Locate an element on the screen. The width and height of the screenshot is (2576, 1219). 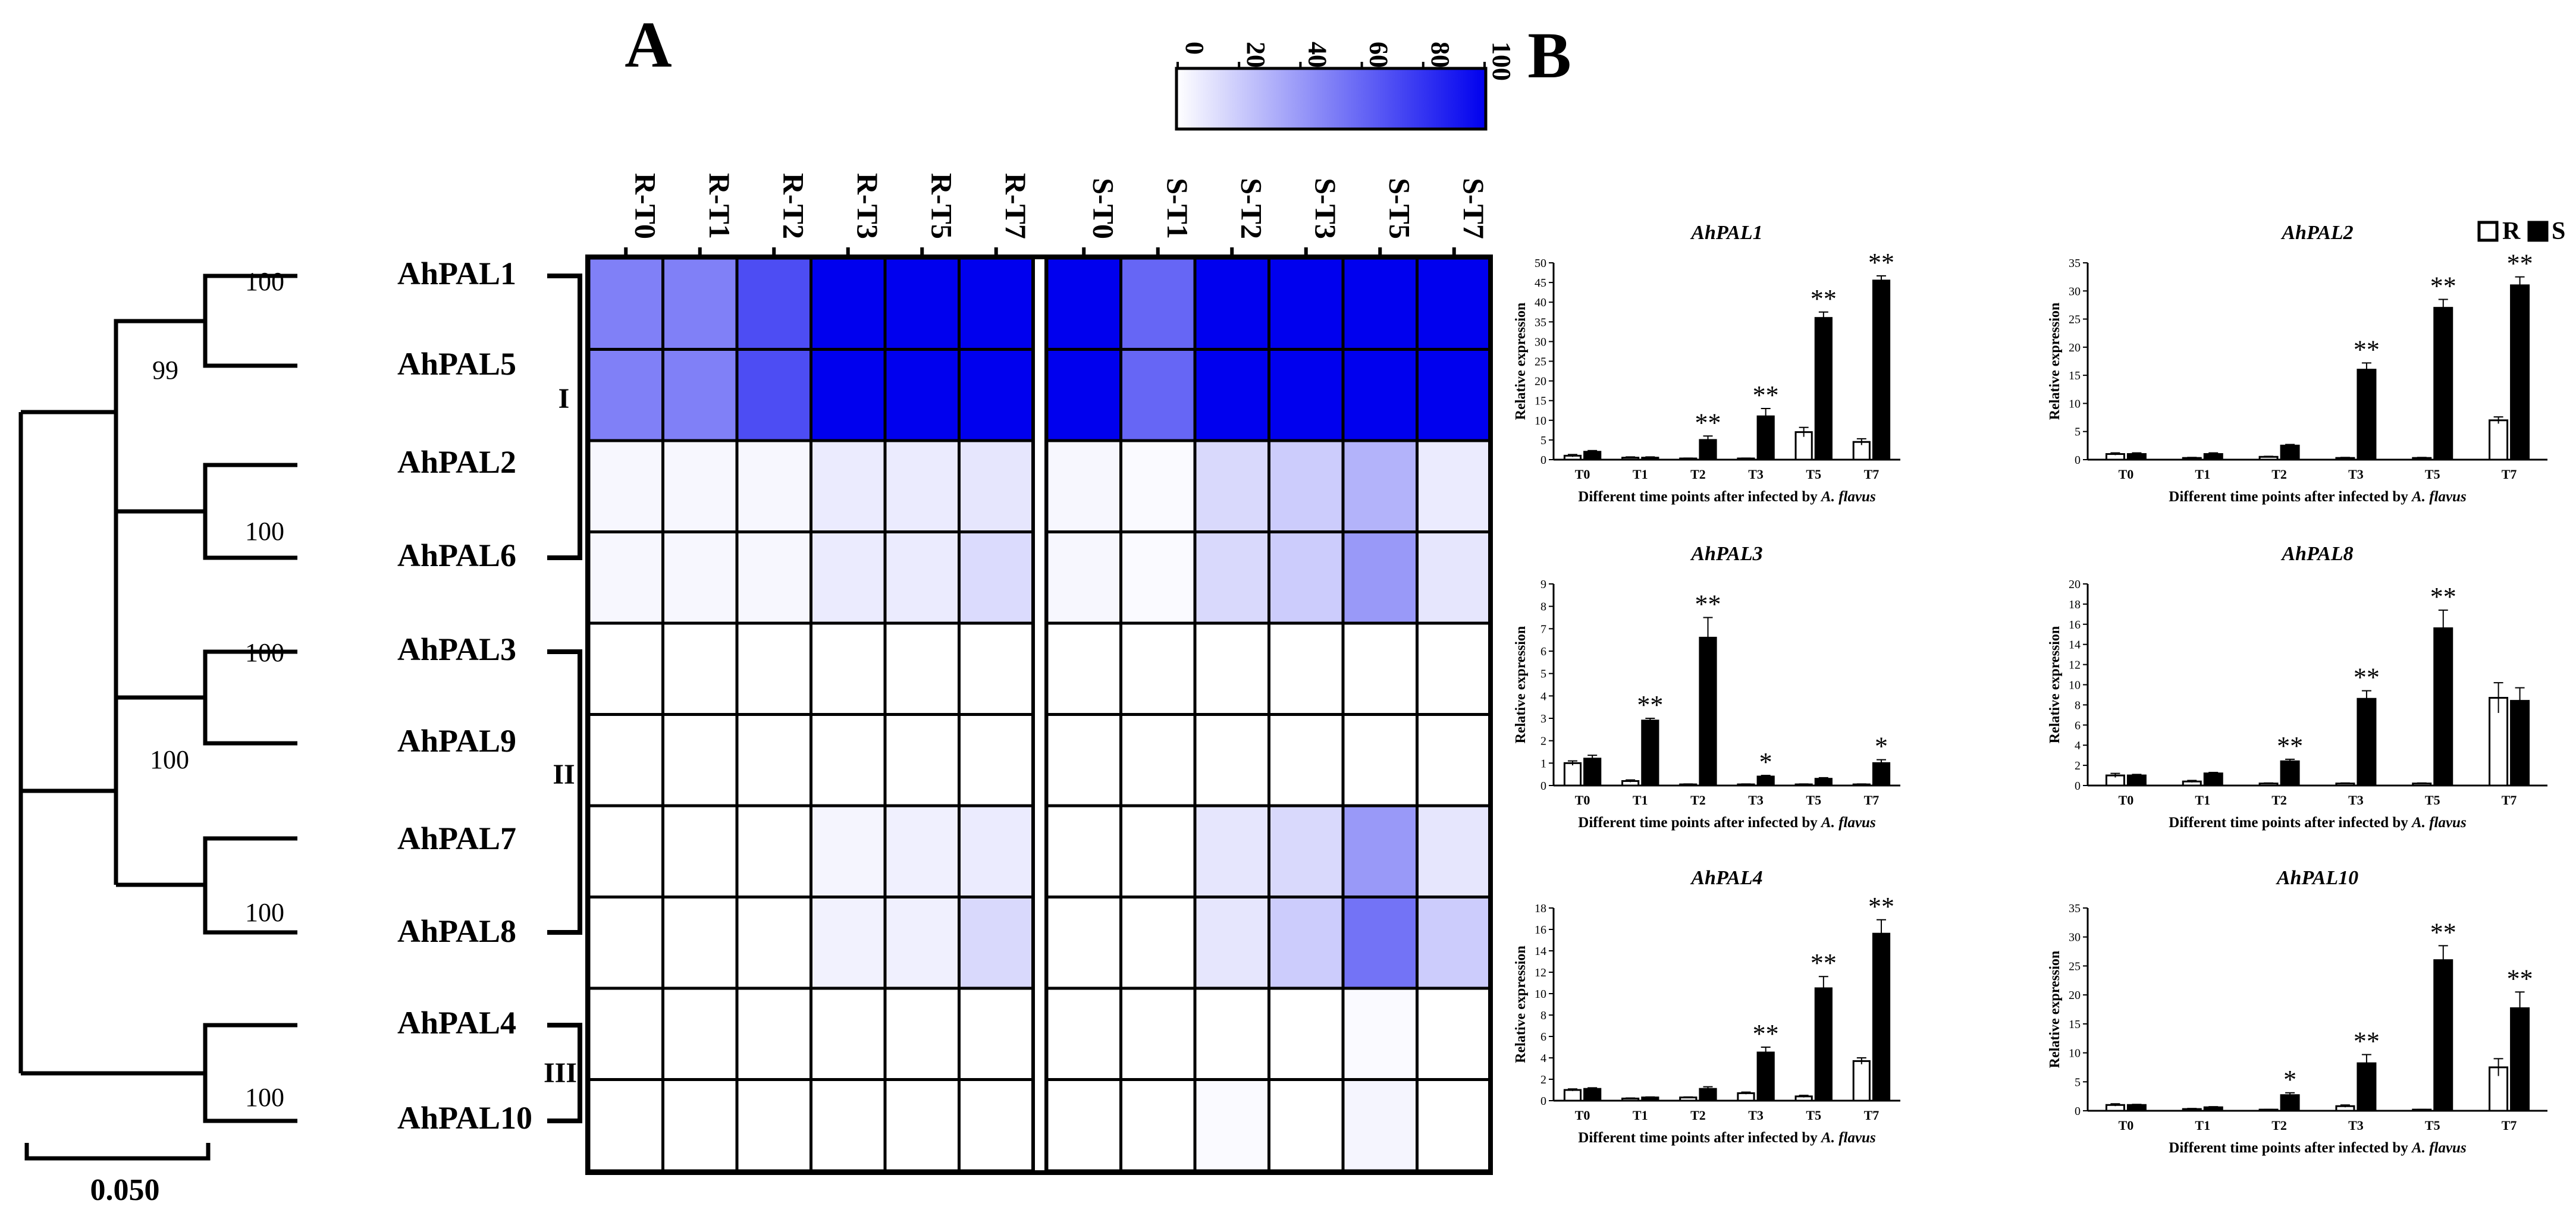
bar-chart-y-tick-label: 3 is located at coordinates (1543, 718).